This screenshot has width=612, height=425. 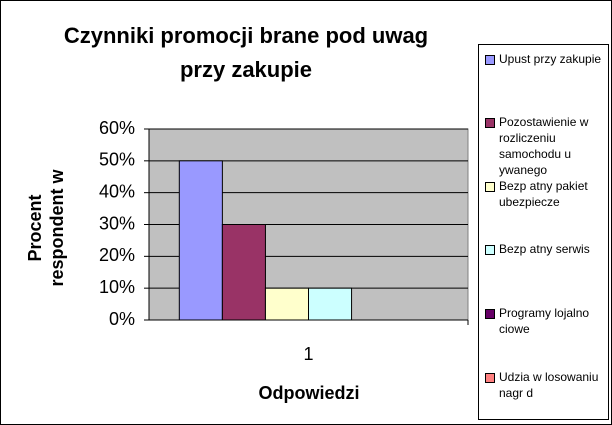 What do you see at coordinates (117, 287) in the screenshot?
I see `y-tick-label: 10%` at bounding box center [117, 287].